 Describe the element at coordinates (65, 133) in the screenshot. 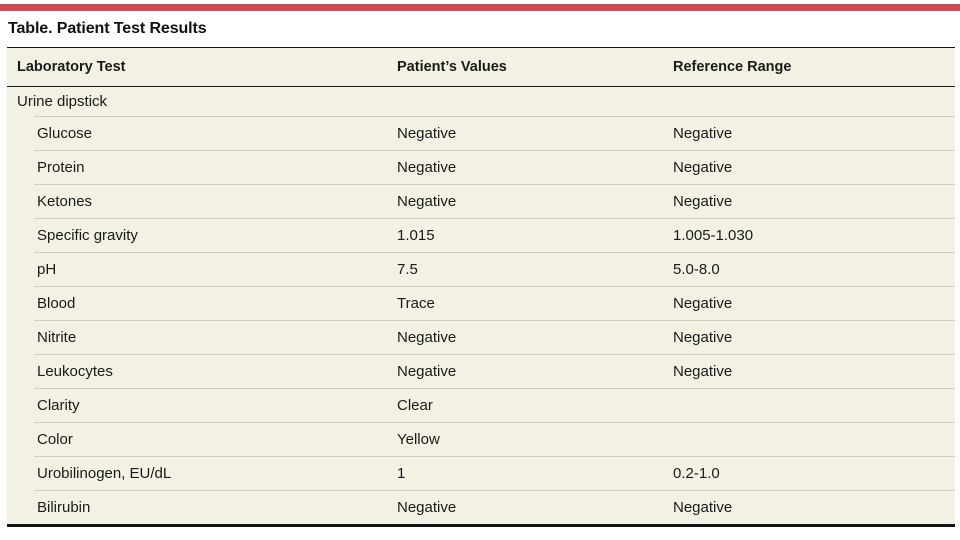

I see `row-label: Glucose` at that location.